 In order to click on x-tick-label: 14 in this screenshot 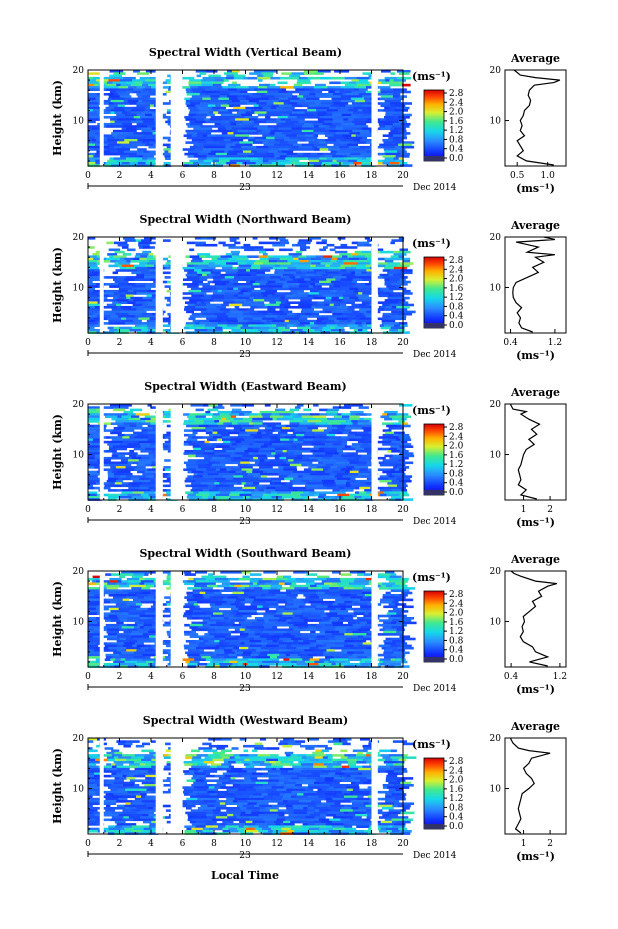, I will do `click(309, 176)`.